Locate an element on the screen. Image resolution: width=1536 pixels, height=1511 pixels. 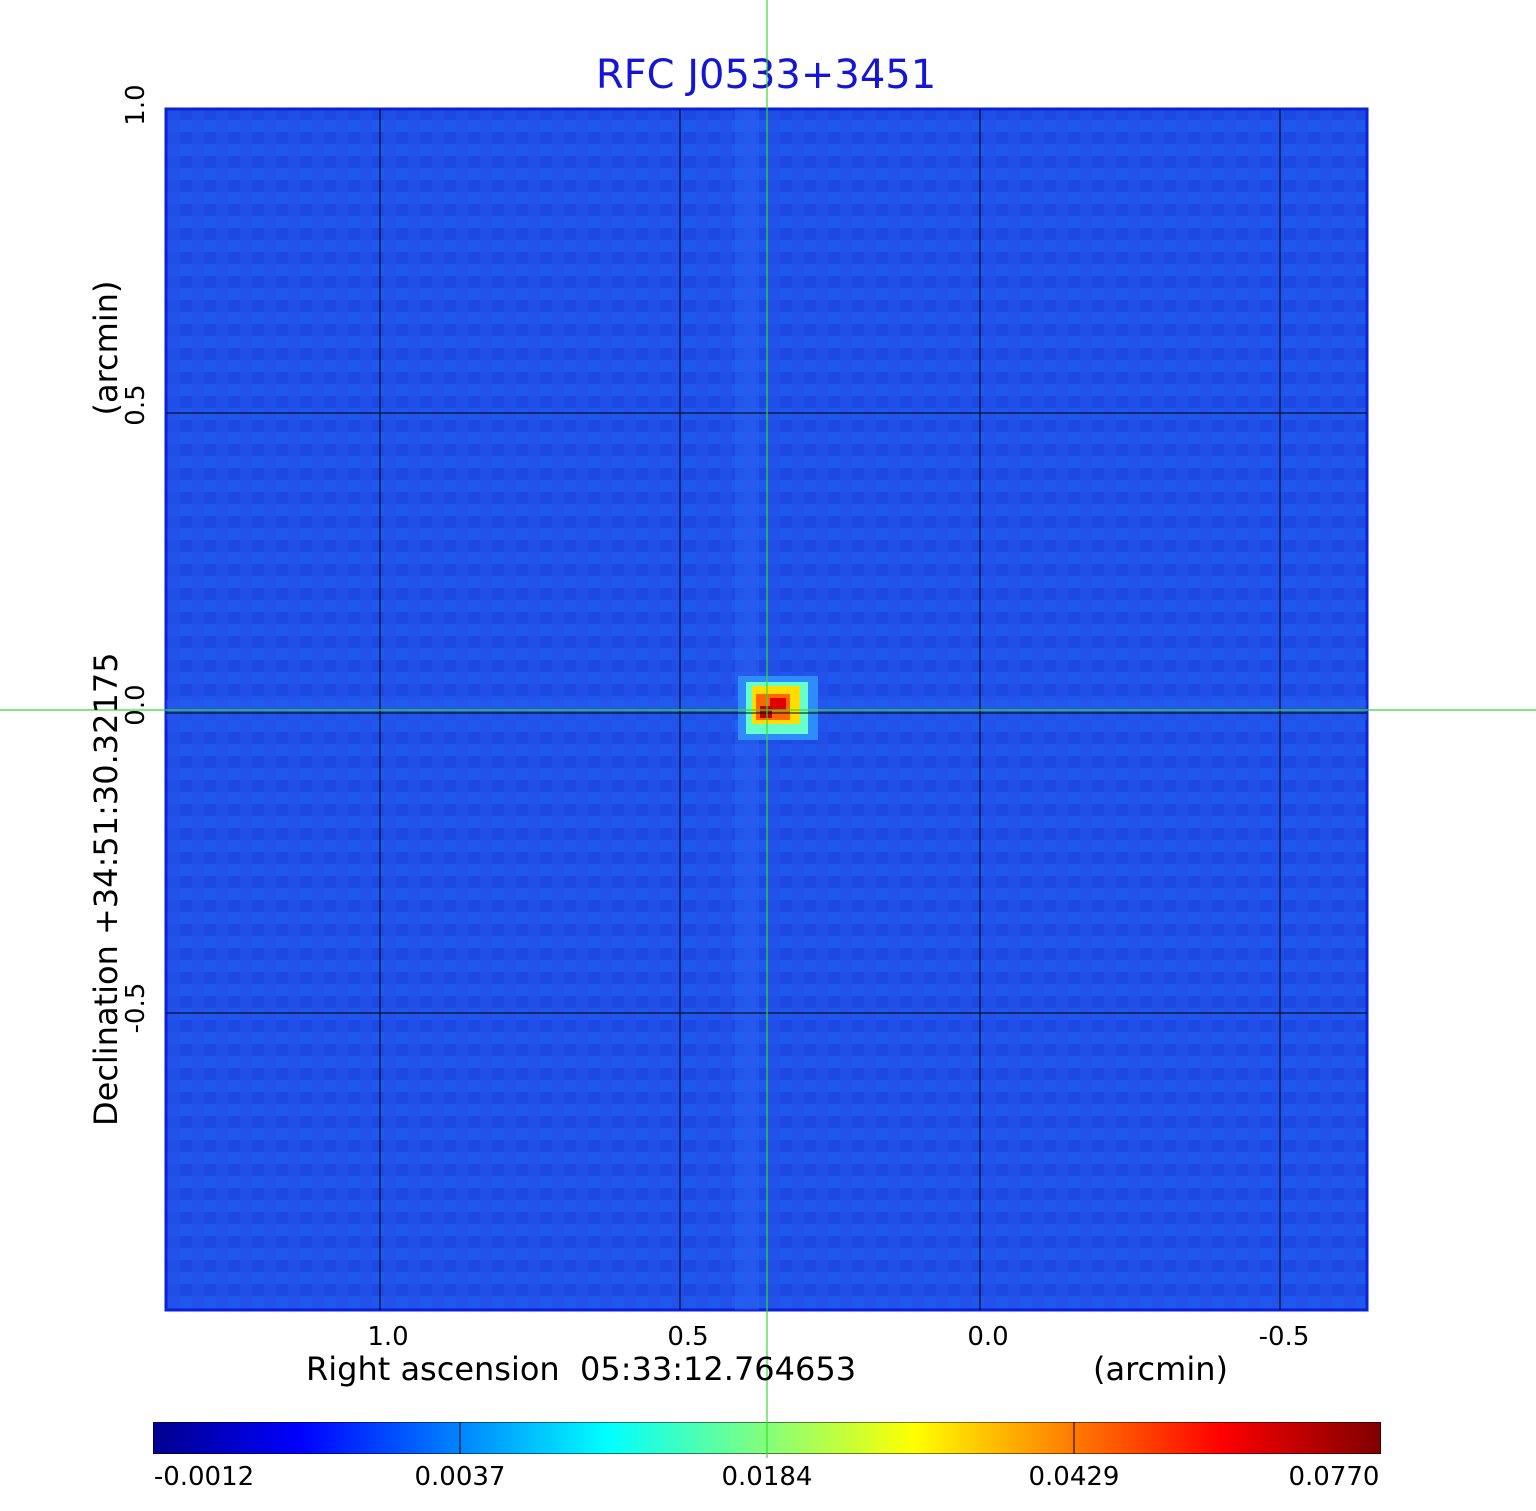
x-tick-label: -0.5 is located at coordinates (1284, 1337).